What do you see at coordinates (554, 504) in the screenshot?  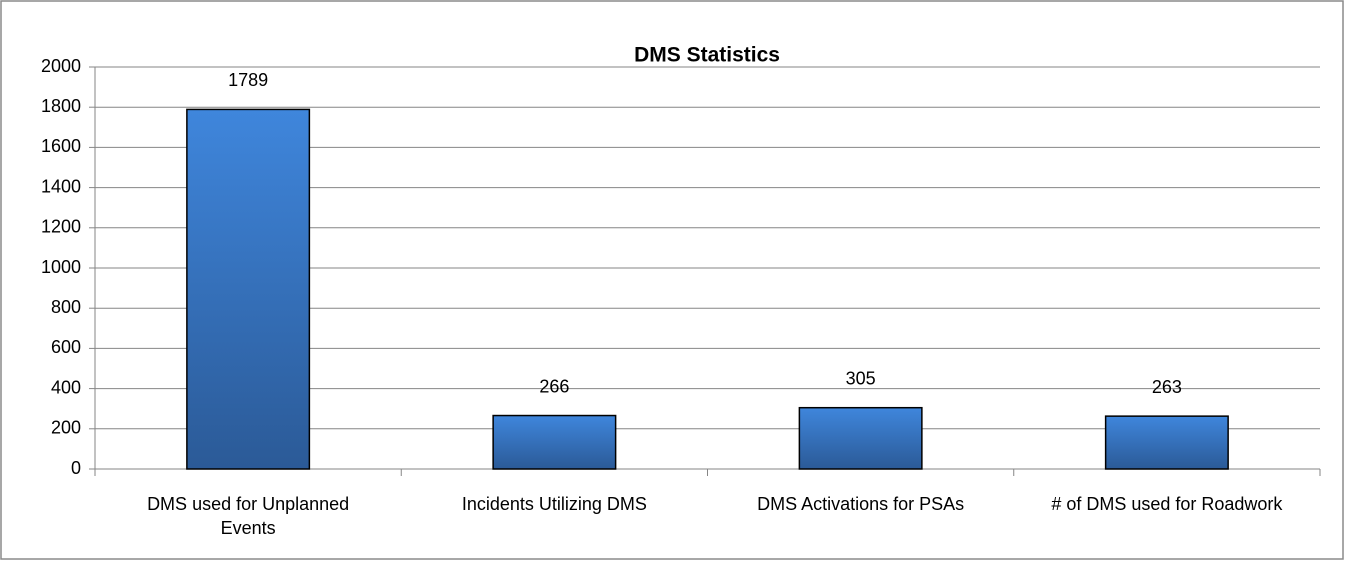 I see `x-tick-label: Incidents Utilizing DMS` at bounding box center [554, 504].